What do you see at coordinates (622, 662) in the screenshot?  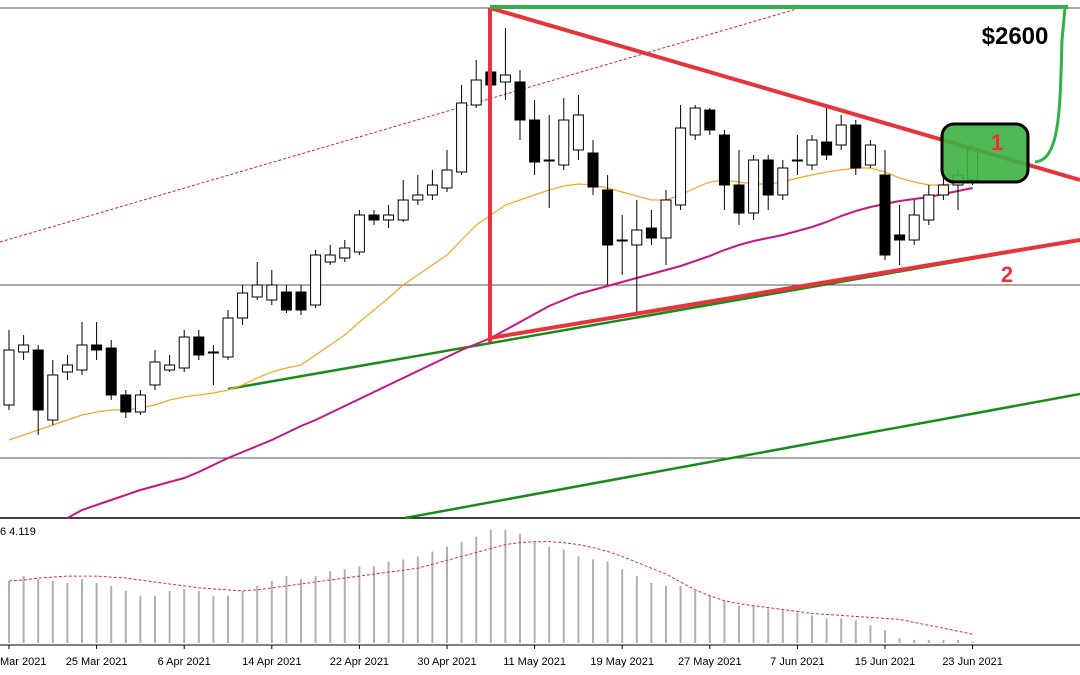 I see `x-tick-label: 19 May 2021` at bounding box center [622, 662].